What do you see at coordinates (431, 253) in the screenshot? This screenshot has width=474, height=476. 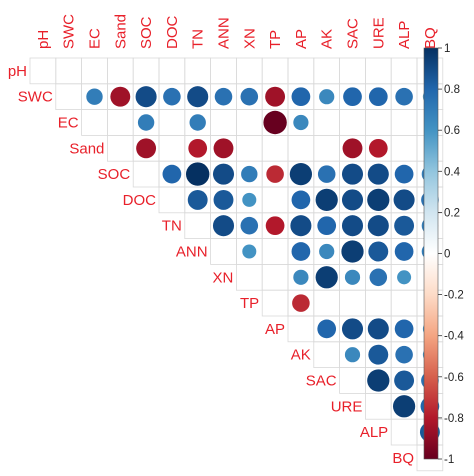 I see `legend-colorbar` at bounding box center [431, 253].